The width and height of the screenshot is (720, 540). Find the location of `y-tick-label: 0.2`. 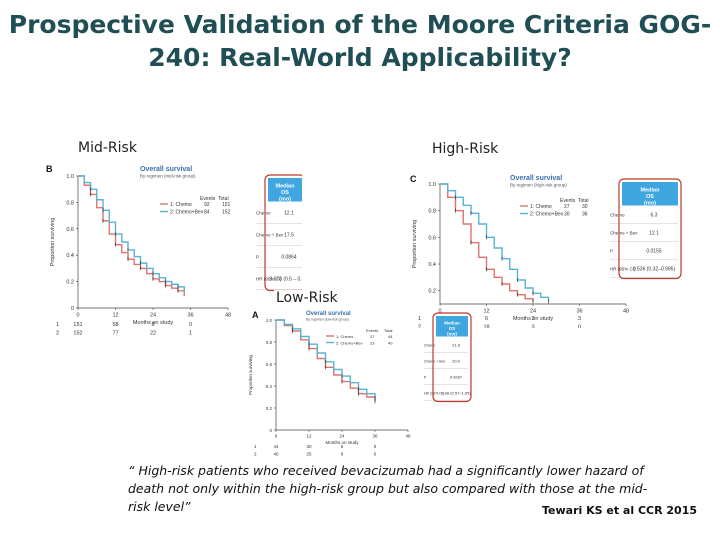

y-tick-label: 0.2 is located at coordinates (432, 292).